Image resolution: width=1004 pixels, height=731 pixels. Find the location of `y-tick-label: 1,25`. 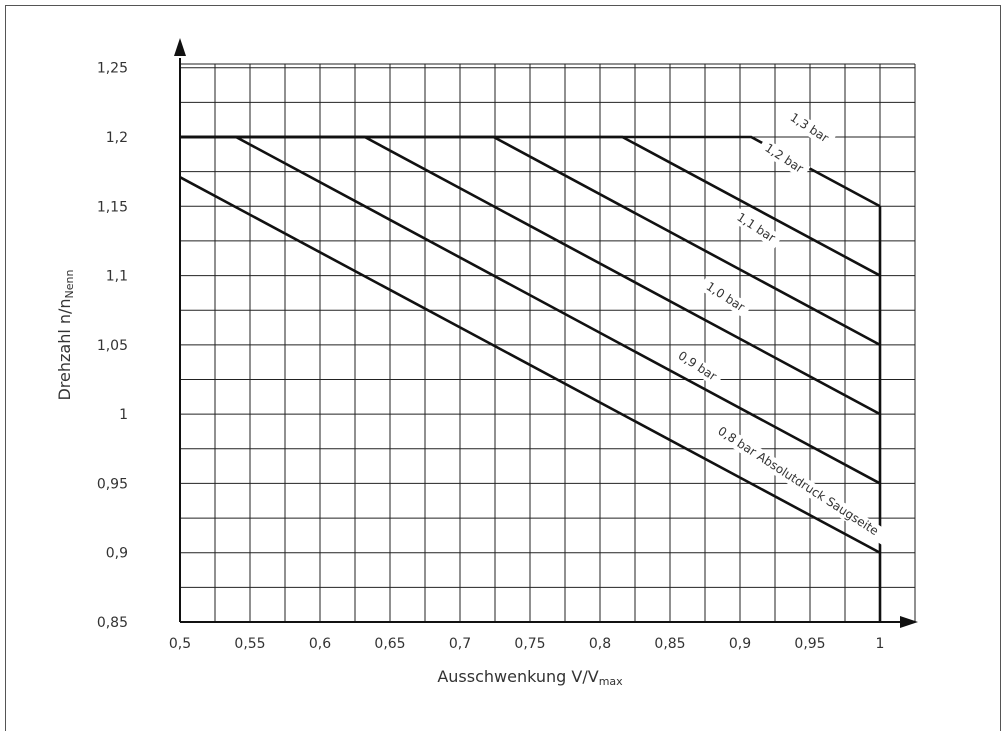

y-tick-label: 1,25 is located at coordinates (112, 69).